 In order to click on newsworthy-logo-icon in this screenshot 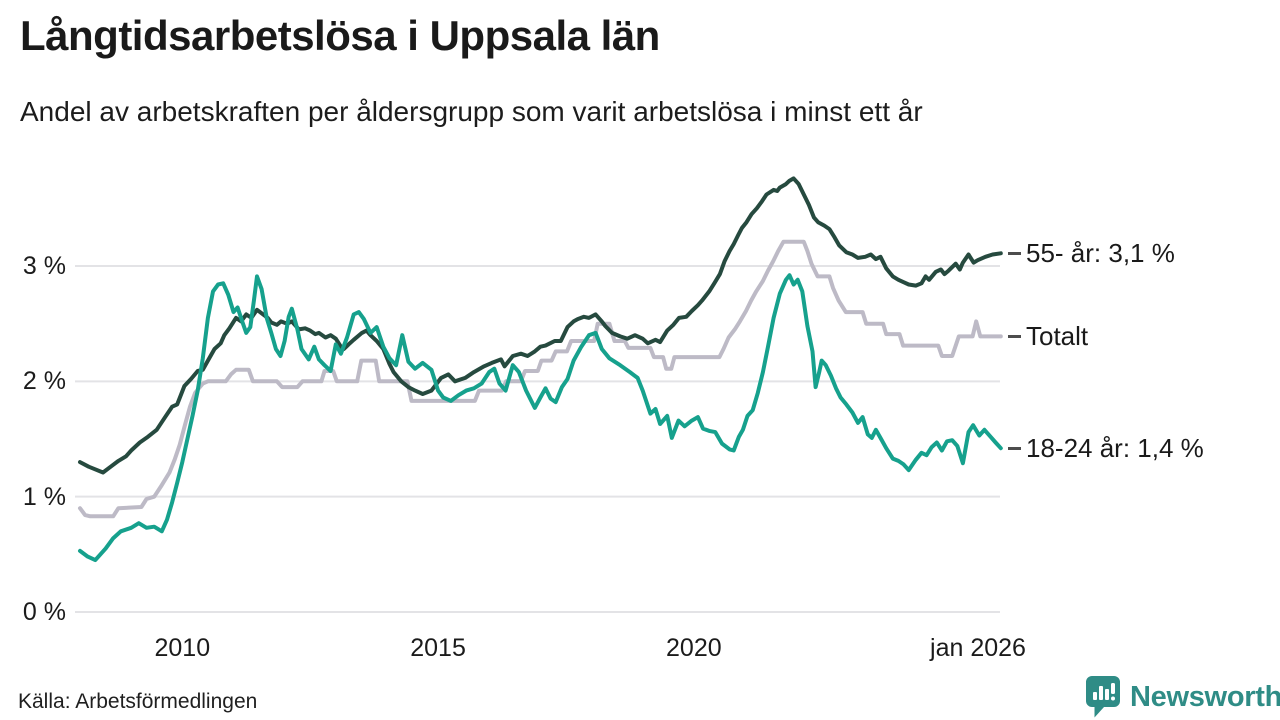, I will do `click(1103, 697)`.